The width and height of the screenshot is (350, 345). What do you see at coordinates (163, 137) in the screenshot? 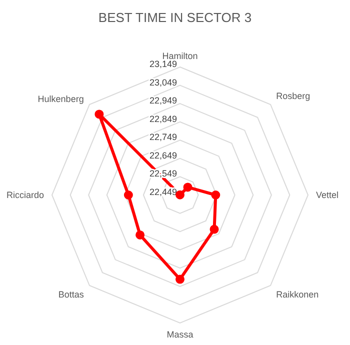
I see `y-tick-label: 22,749` at bounding box center [163, 137].